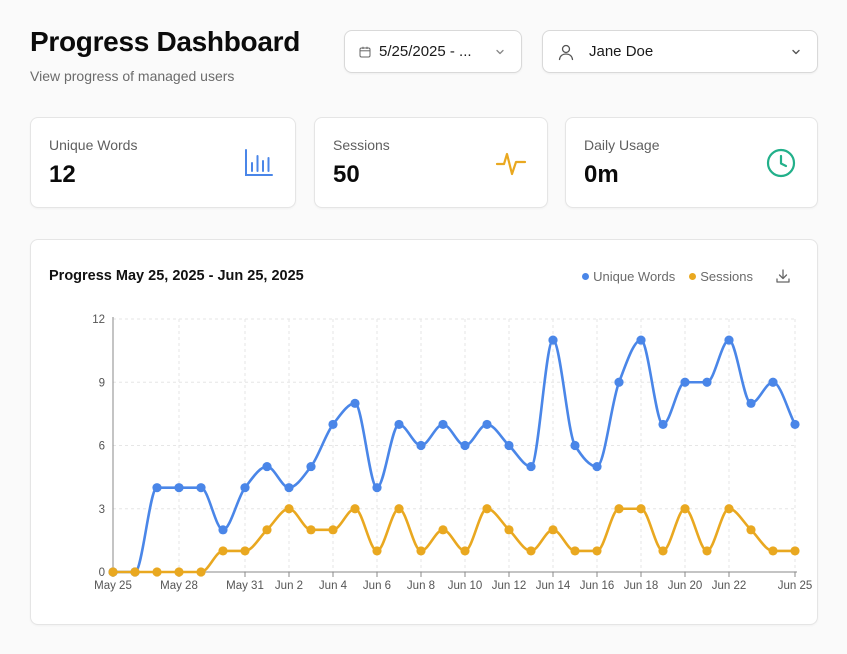  I want to click on legend-item-unique-words: Unique Words, so click(628, 276).